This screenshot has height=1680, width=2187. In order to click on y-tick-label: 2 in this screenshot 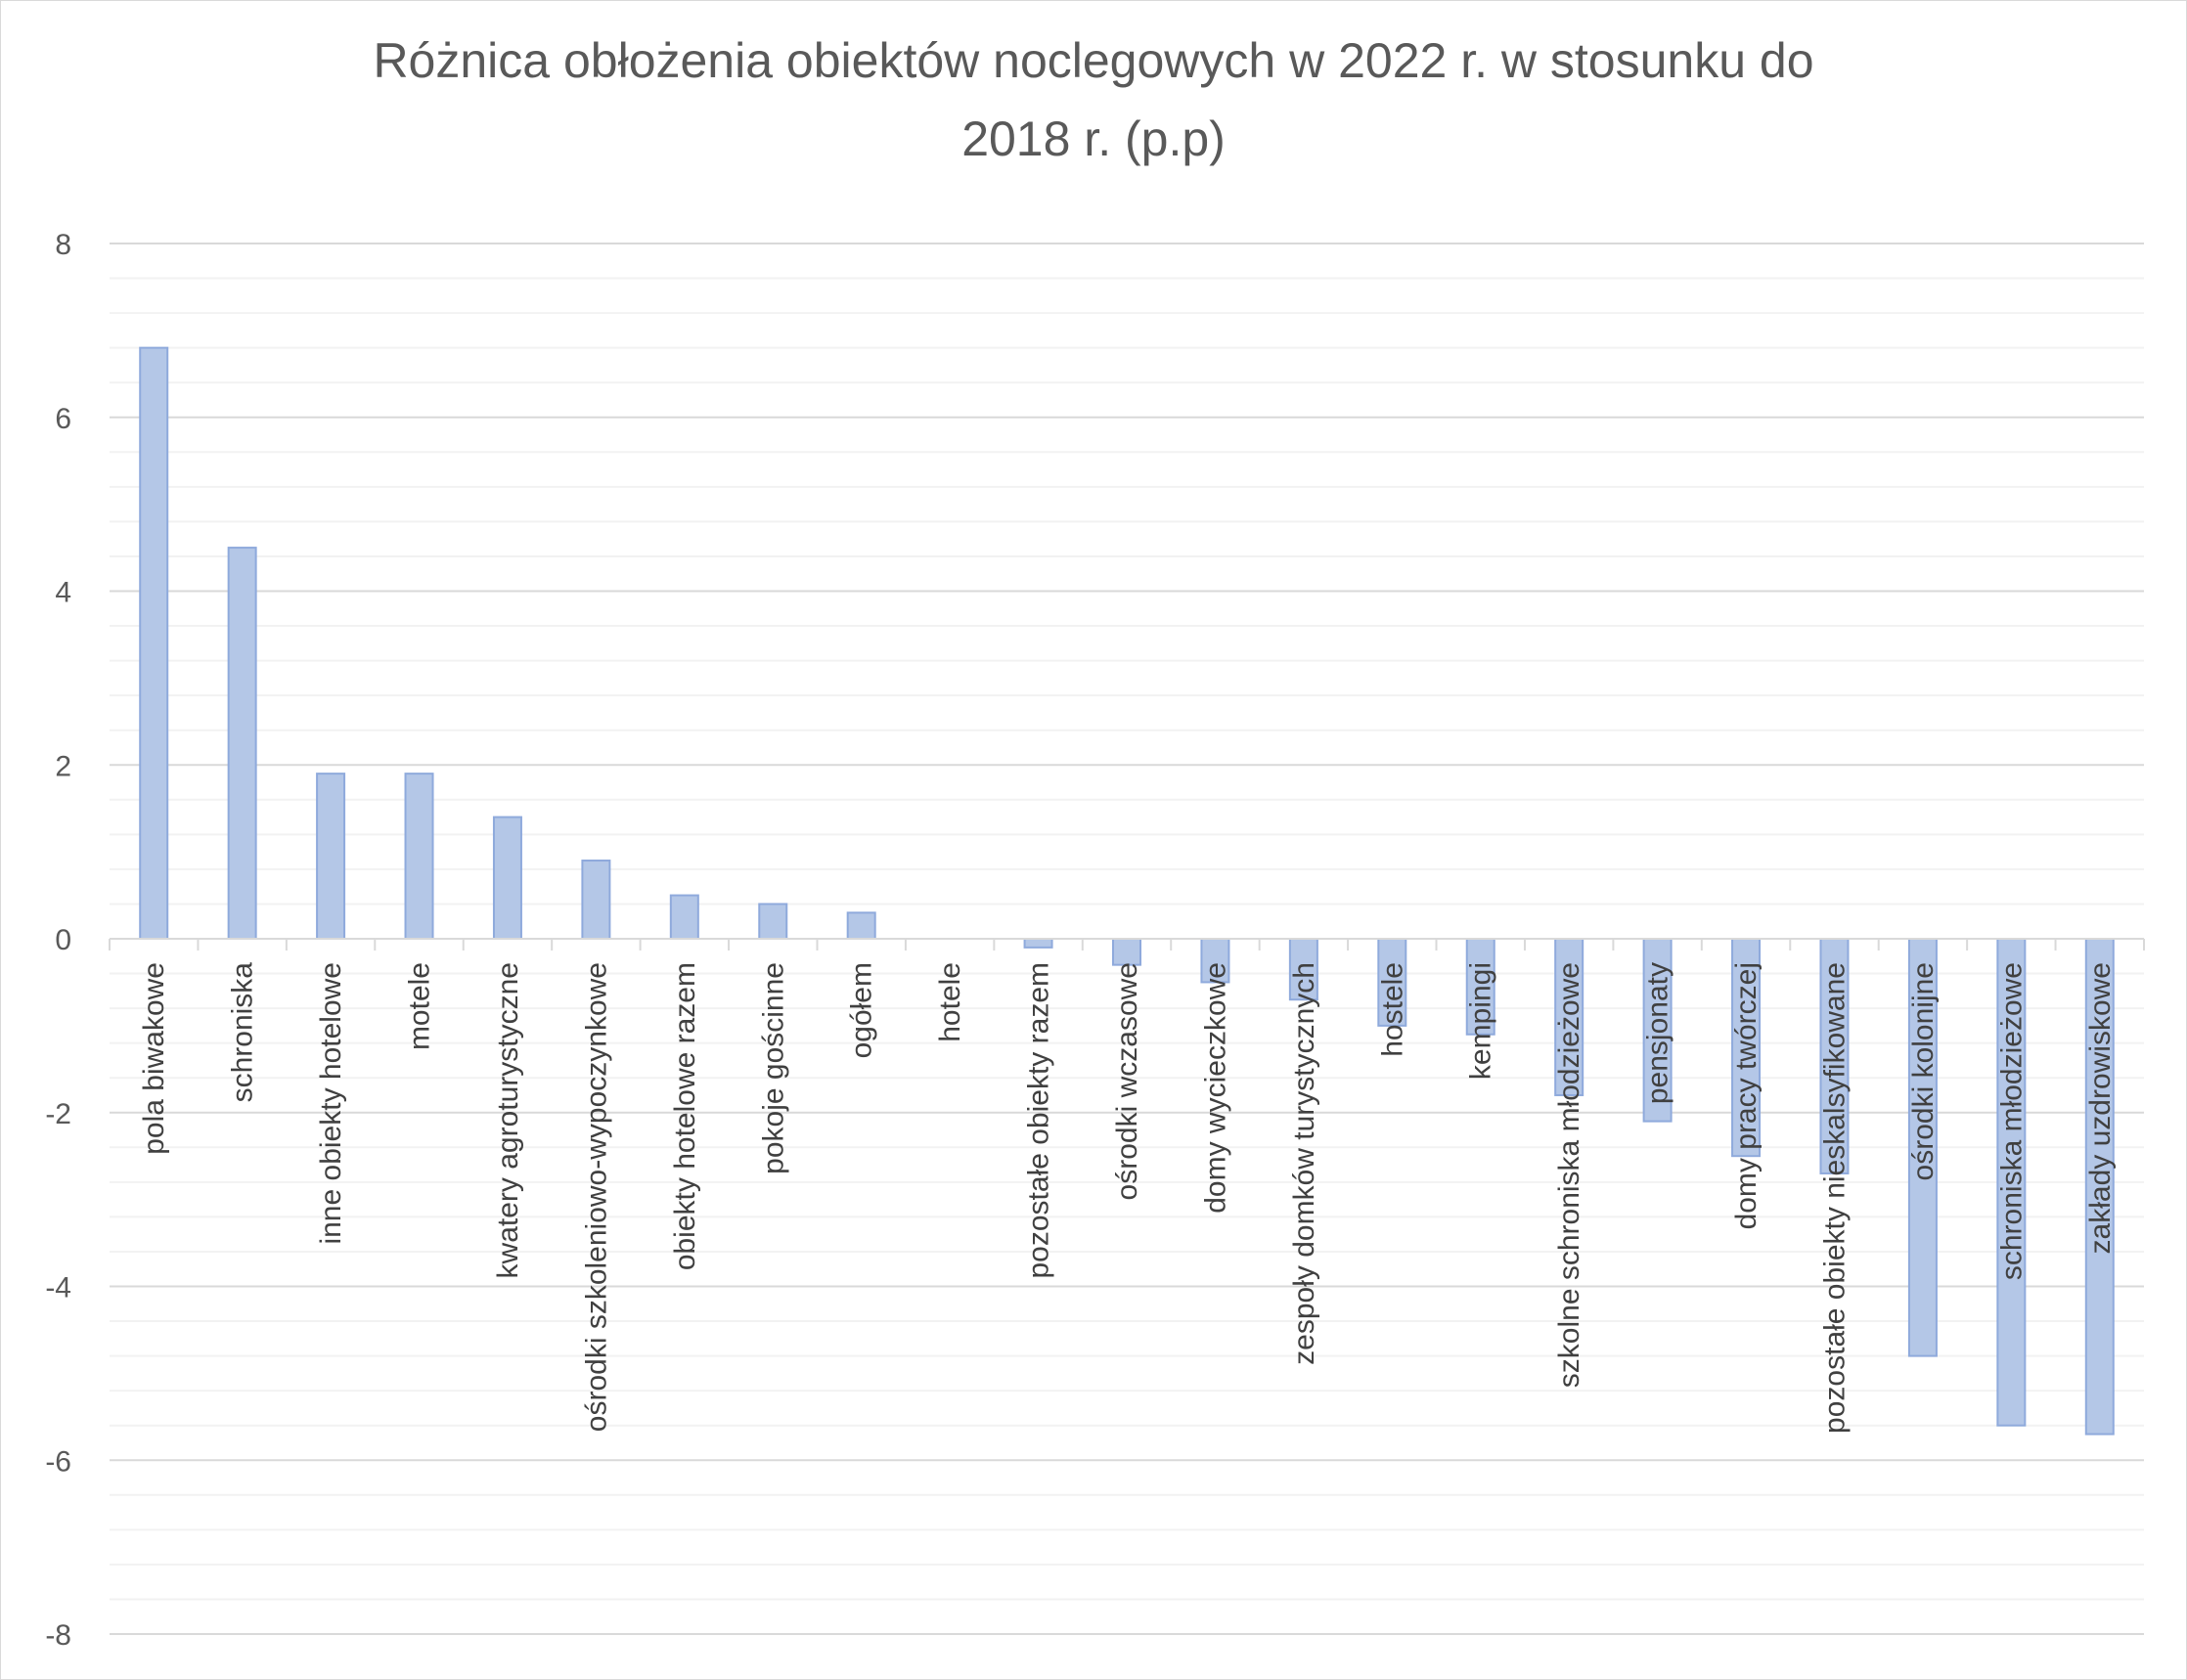, I will do `click(63, 766)`.